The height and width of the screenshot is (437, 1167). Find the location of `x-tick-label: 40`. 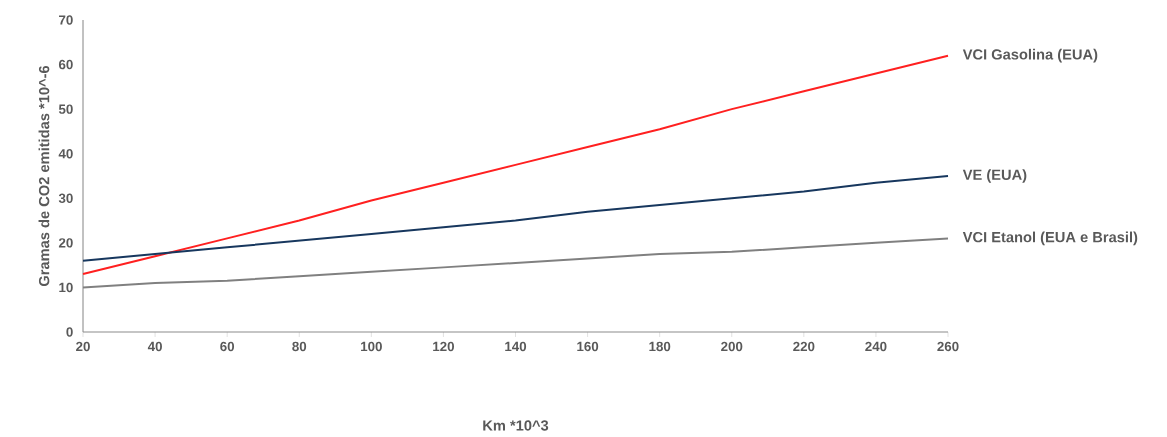

x-tick-label: 40 is located at coordinates (154, 346).